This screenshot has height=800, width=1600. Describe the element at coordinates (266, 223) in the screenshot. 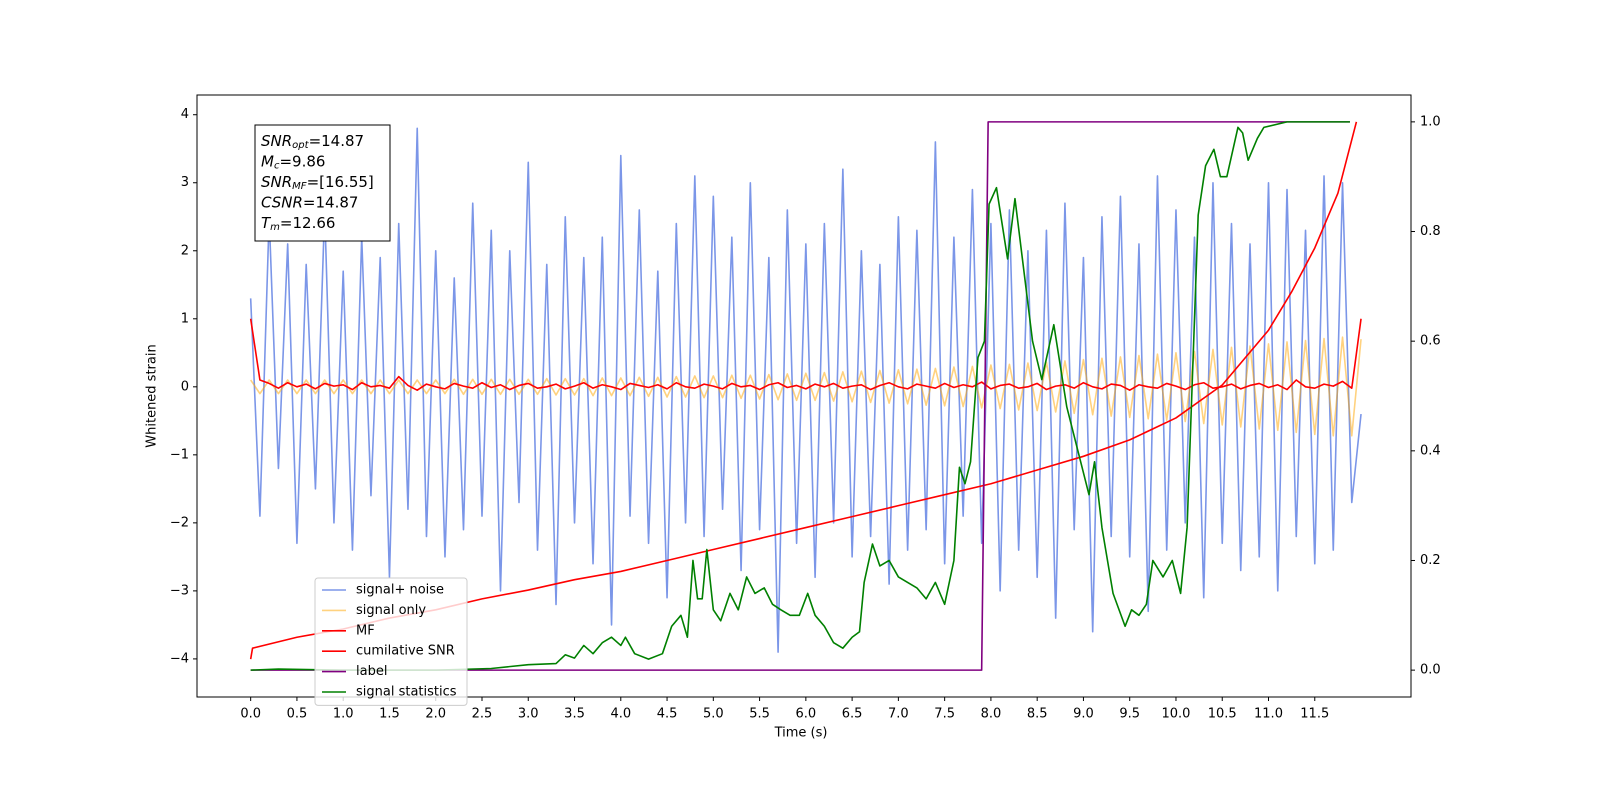

I see `annotation-text: T` at that location.